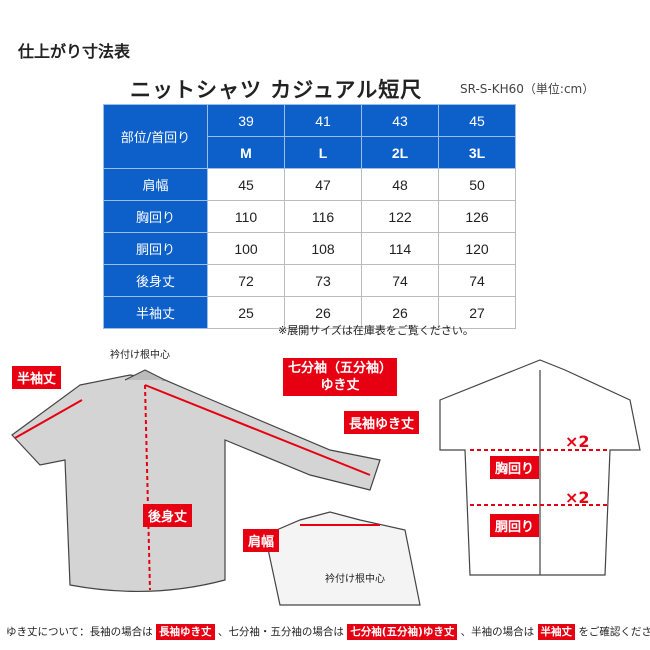 The height and width of the screenshot is (650, 650). What do you see at coordinates (155, 280) in the screenshot?
I see `row-label: 後身丈` at bounding box center [155, 280].